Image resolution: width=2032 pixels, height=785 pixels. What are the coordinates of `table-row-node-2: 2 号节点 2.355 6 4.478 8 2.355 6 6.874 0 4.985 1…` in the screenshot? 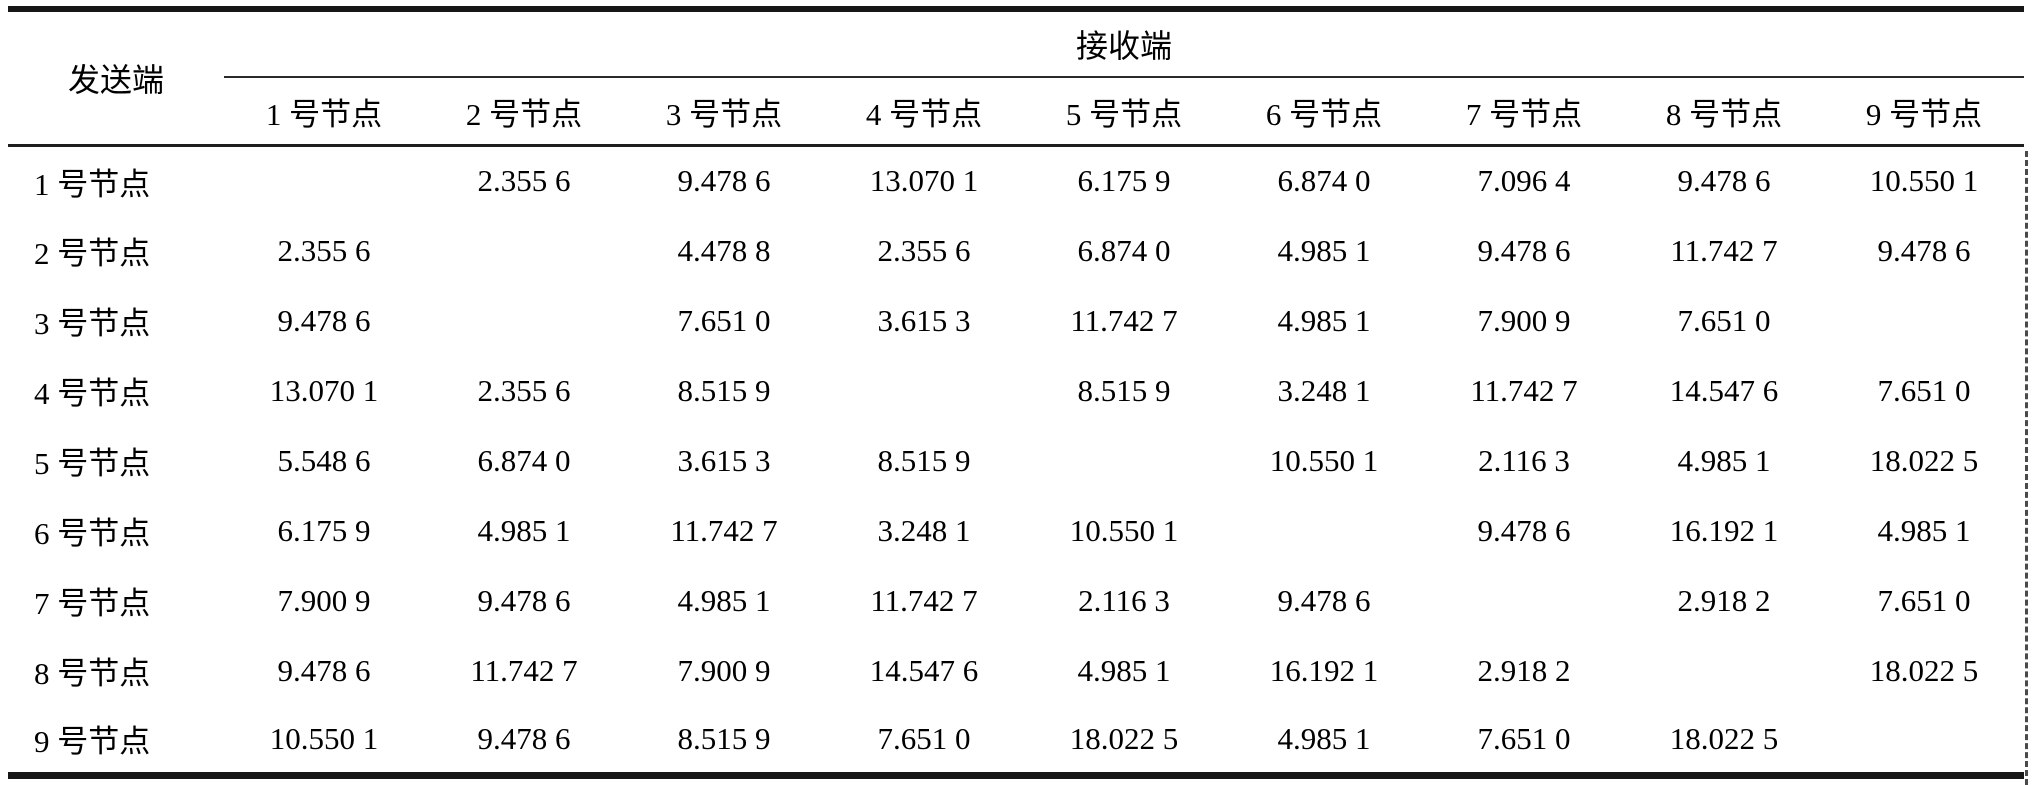 It's located at (1016, 251).